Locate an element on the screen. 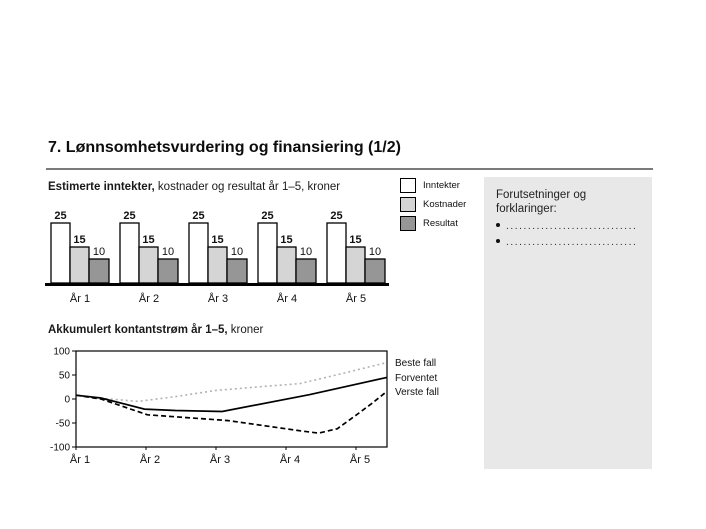 The height and width of the screenshot is (529, 706). y-tick-label: 50 is located at coordinates (65, 376).